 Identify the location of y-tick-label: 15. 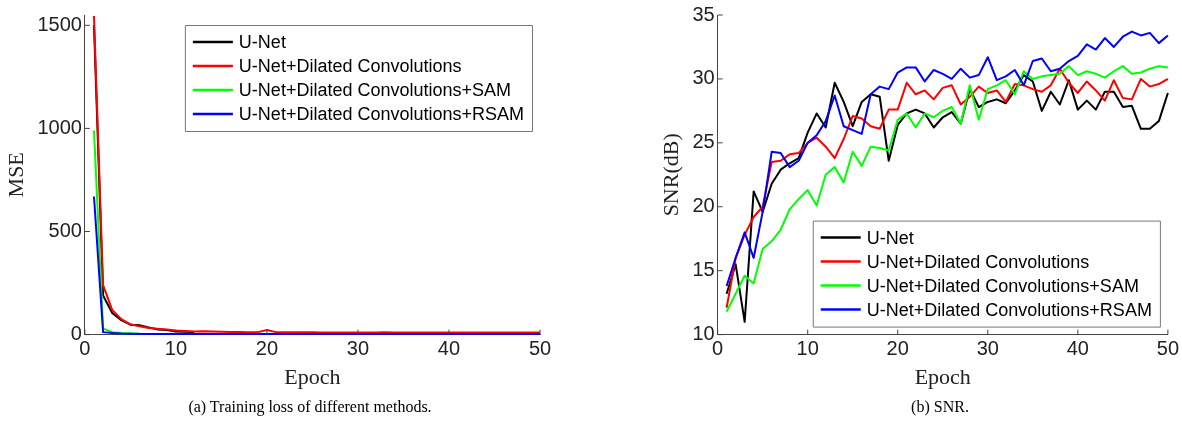
(703, 269).